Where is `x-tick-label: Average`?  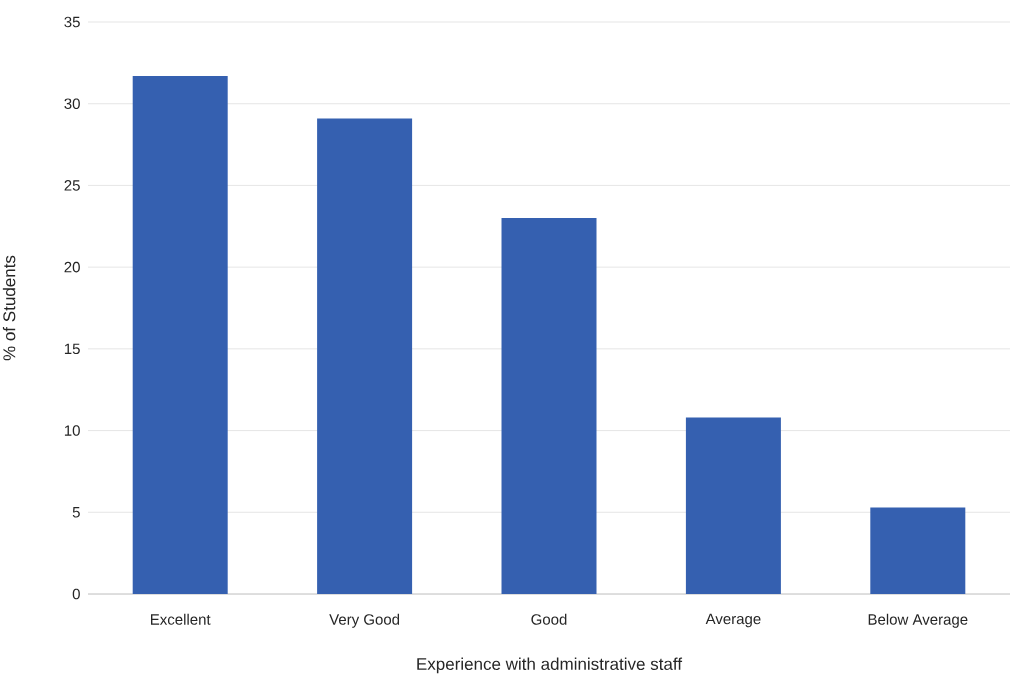 x-tick-label: Average is located at coordinates (733, 620).